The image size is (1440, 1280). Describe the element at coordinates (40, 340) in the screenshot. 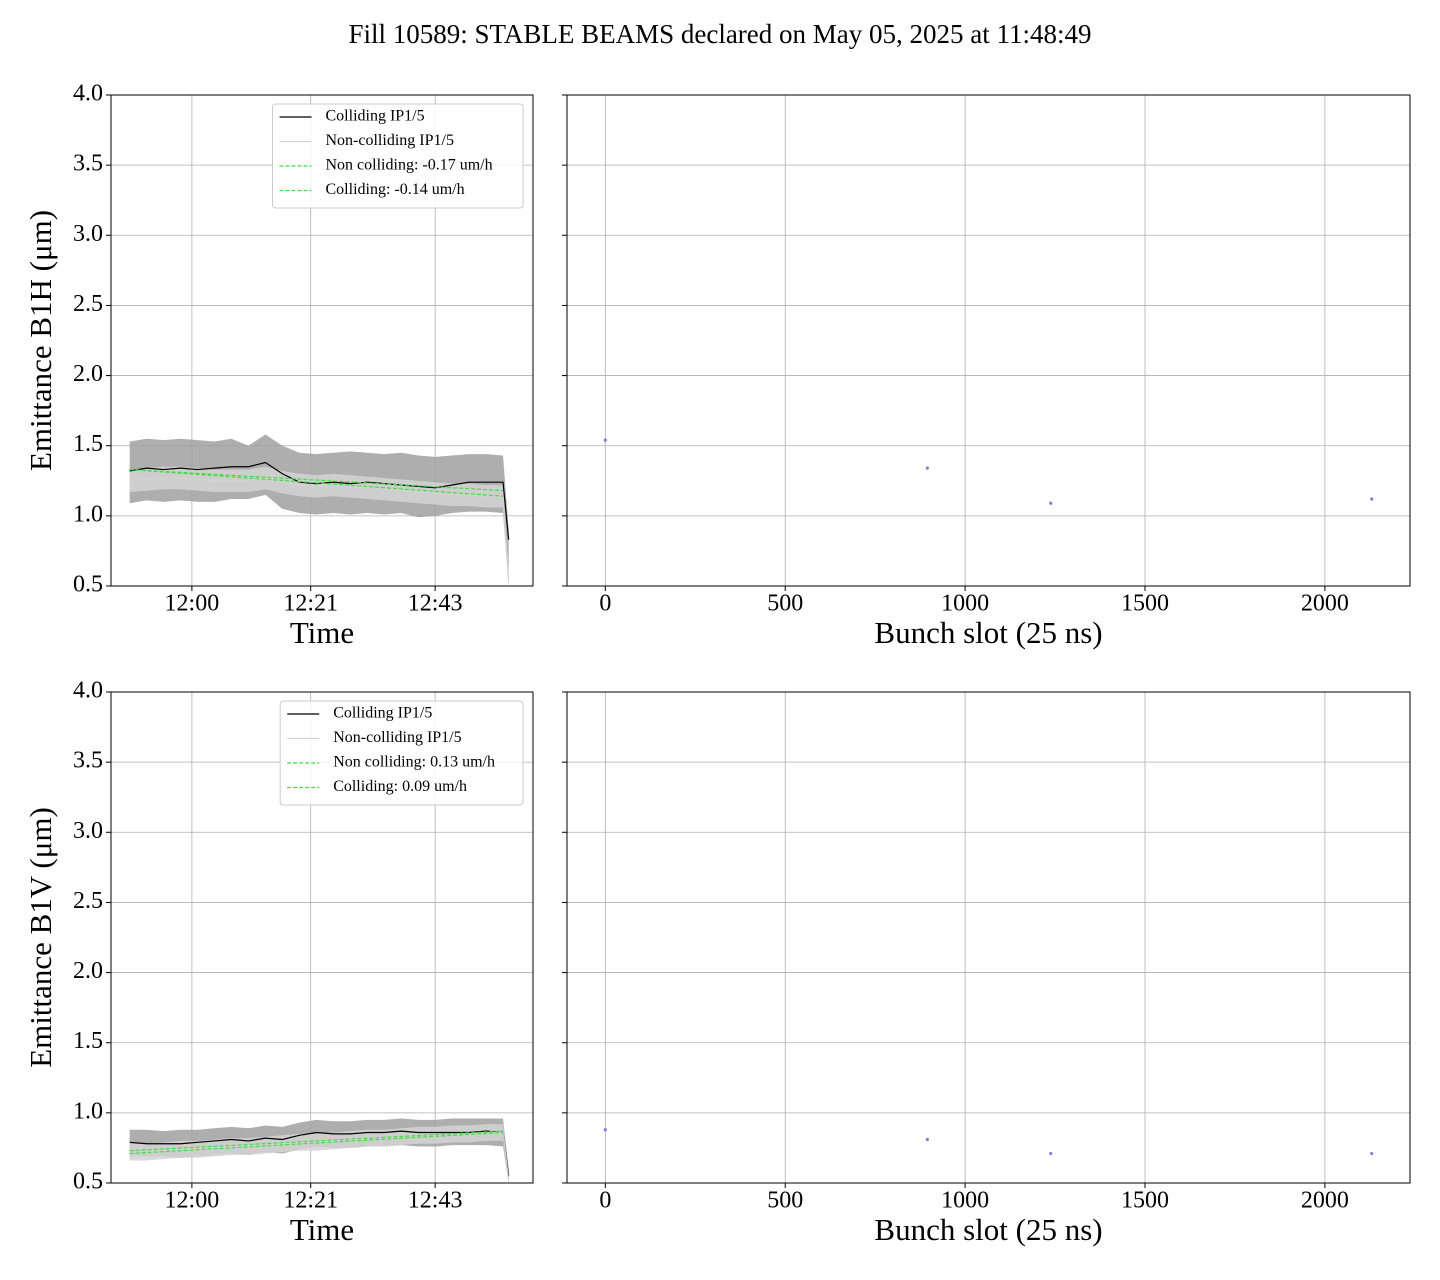

I see `y-axis-label: Emittance B1H (μm)` at that location.